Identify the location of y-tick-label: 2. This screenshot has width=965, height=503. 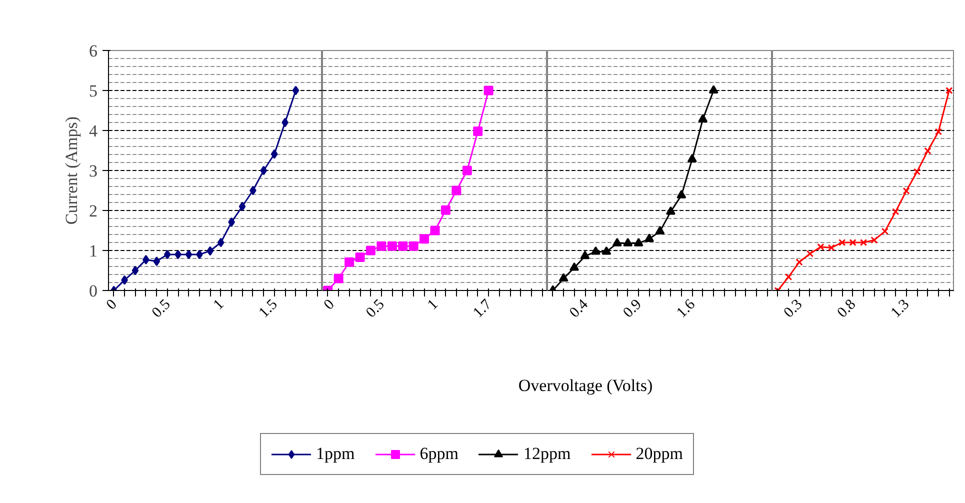
(93, 211).